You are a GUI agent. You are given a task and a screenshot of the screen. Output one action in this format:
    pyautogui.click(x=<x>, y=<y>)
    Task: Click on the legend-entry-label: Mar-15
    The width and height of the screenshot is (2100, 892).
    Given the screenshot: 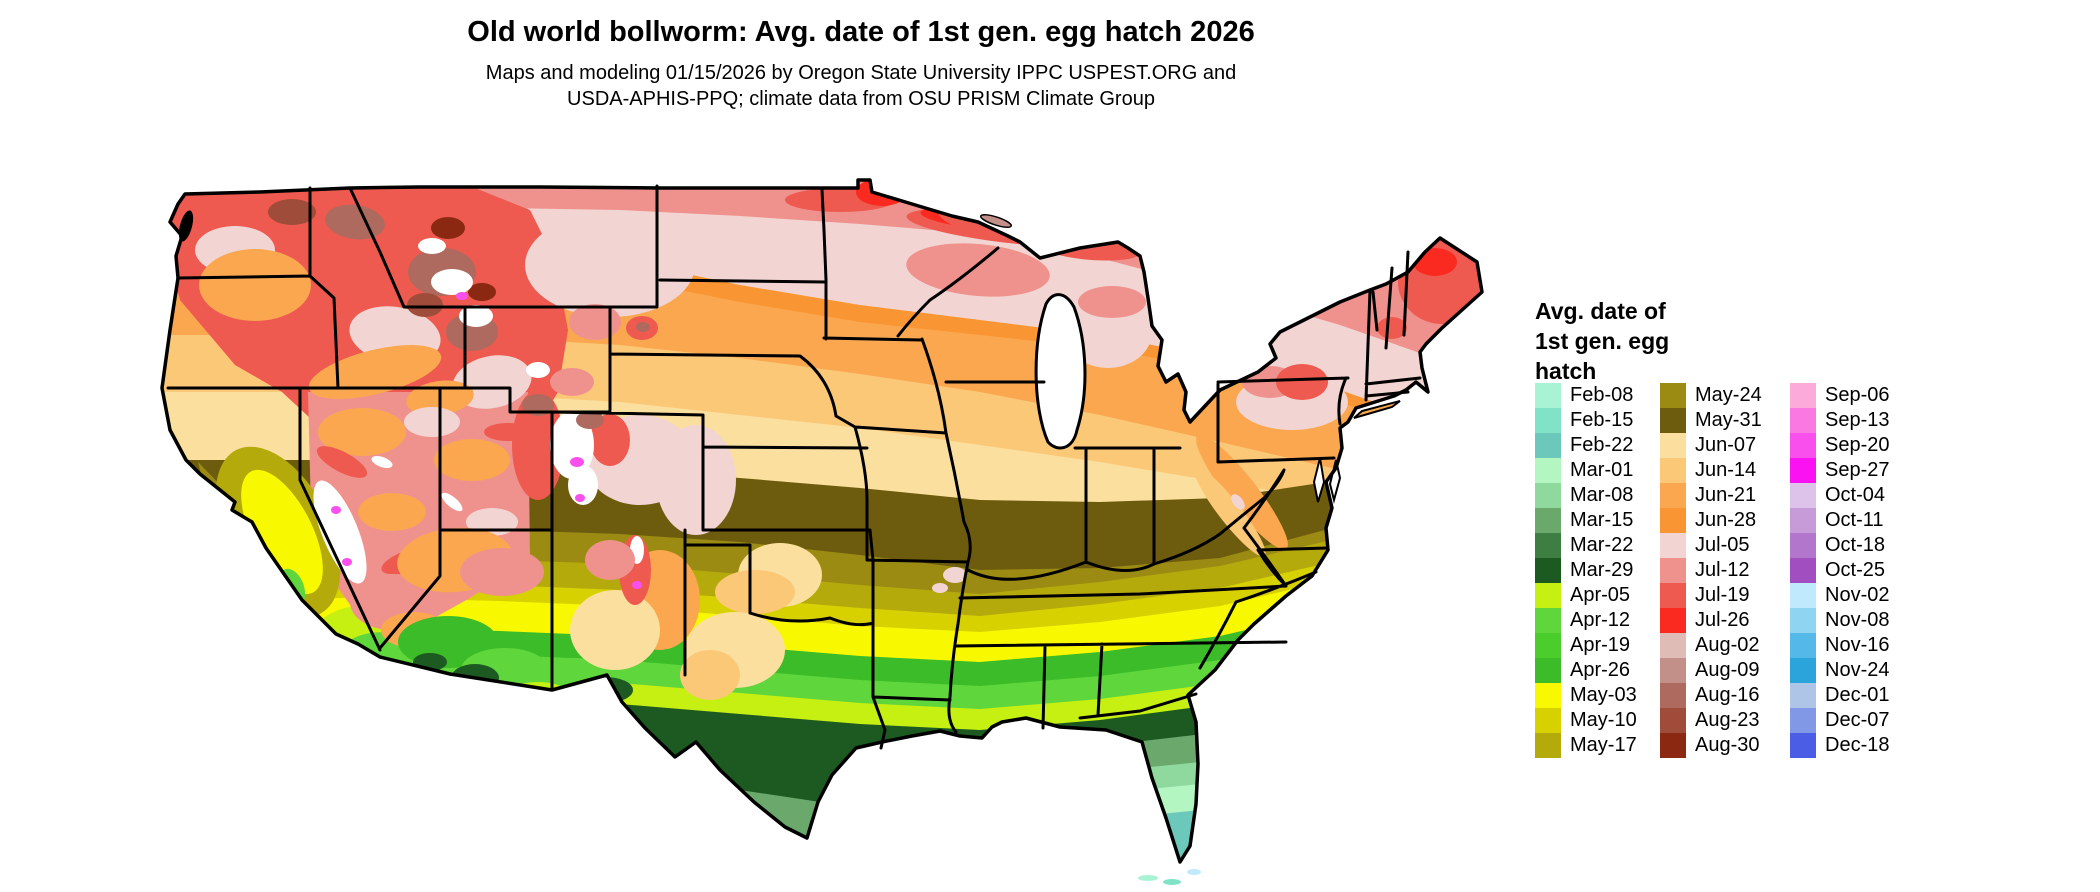 What is the action you would take?
    pyautogui.click(x=1602, y=520)
    